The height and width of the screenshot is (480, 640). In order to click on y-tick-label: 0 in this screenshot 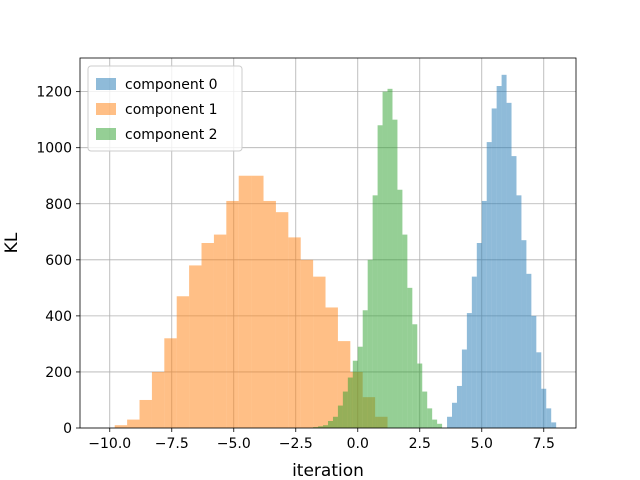, I will do `click(67, 429)`.